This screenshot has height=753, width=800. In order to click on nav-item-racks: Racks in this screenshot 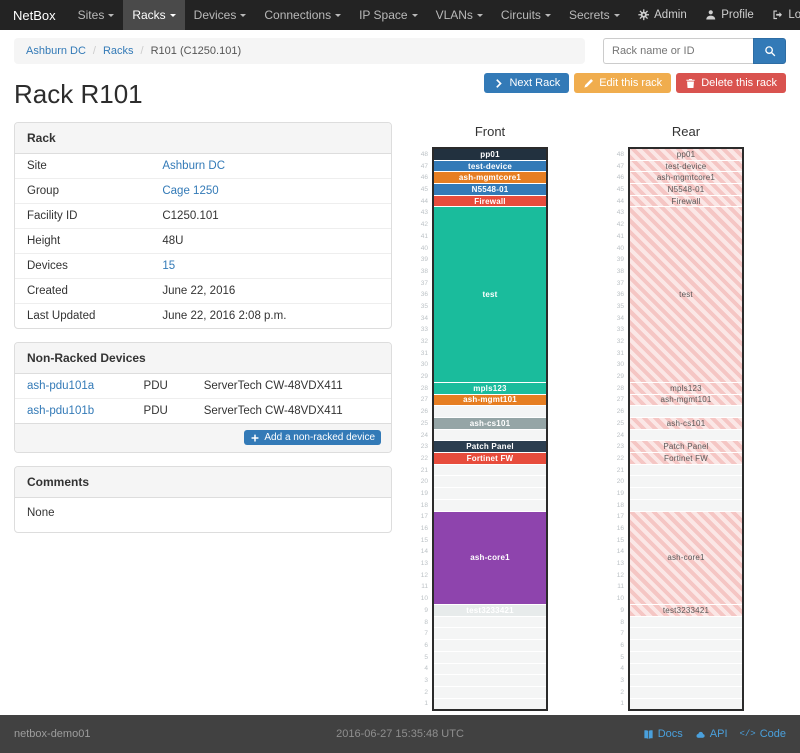, I will do `click(154, 15)`.